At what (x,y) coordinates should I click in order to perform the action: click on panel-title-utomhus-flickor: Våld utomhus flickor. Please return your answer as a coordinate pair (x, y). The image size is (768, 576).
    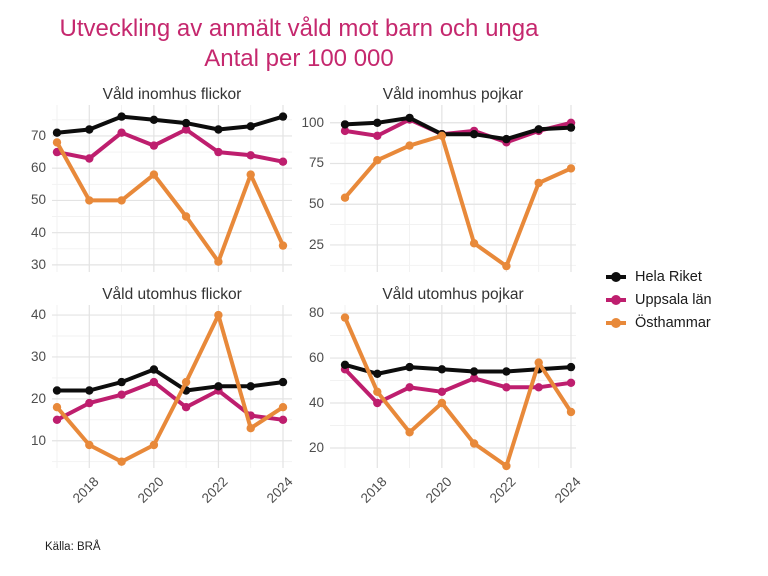
    Looking at the image, I should click on (172, 294).